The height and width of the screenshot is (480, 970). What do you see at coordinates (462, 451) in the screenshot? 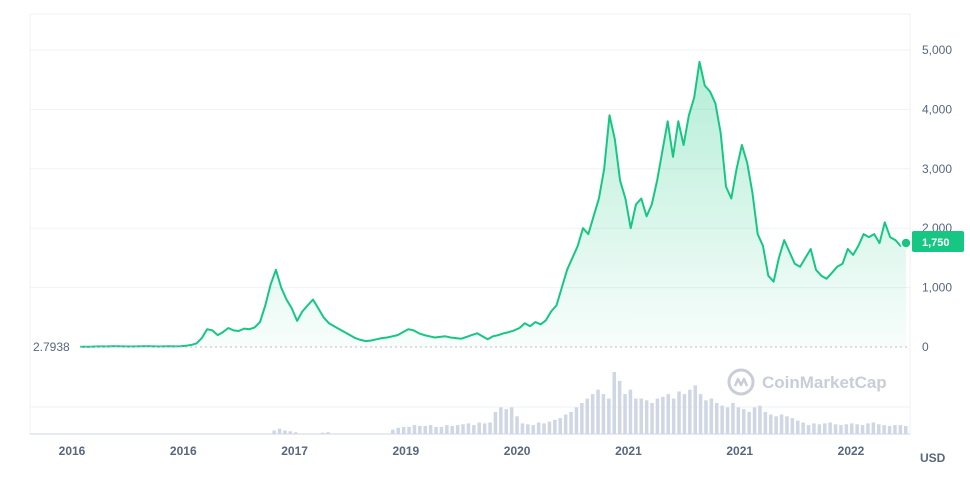
I see `x-axis: 2016 2016 2017 2019 2020 2021 2021 2022` at bounding box center [462, 451].